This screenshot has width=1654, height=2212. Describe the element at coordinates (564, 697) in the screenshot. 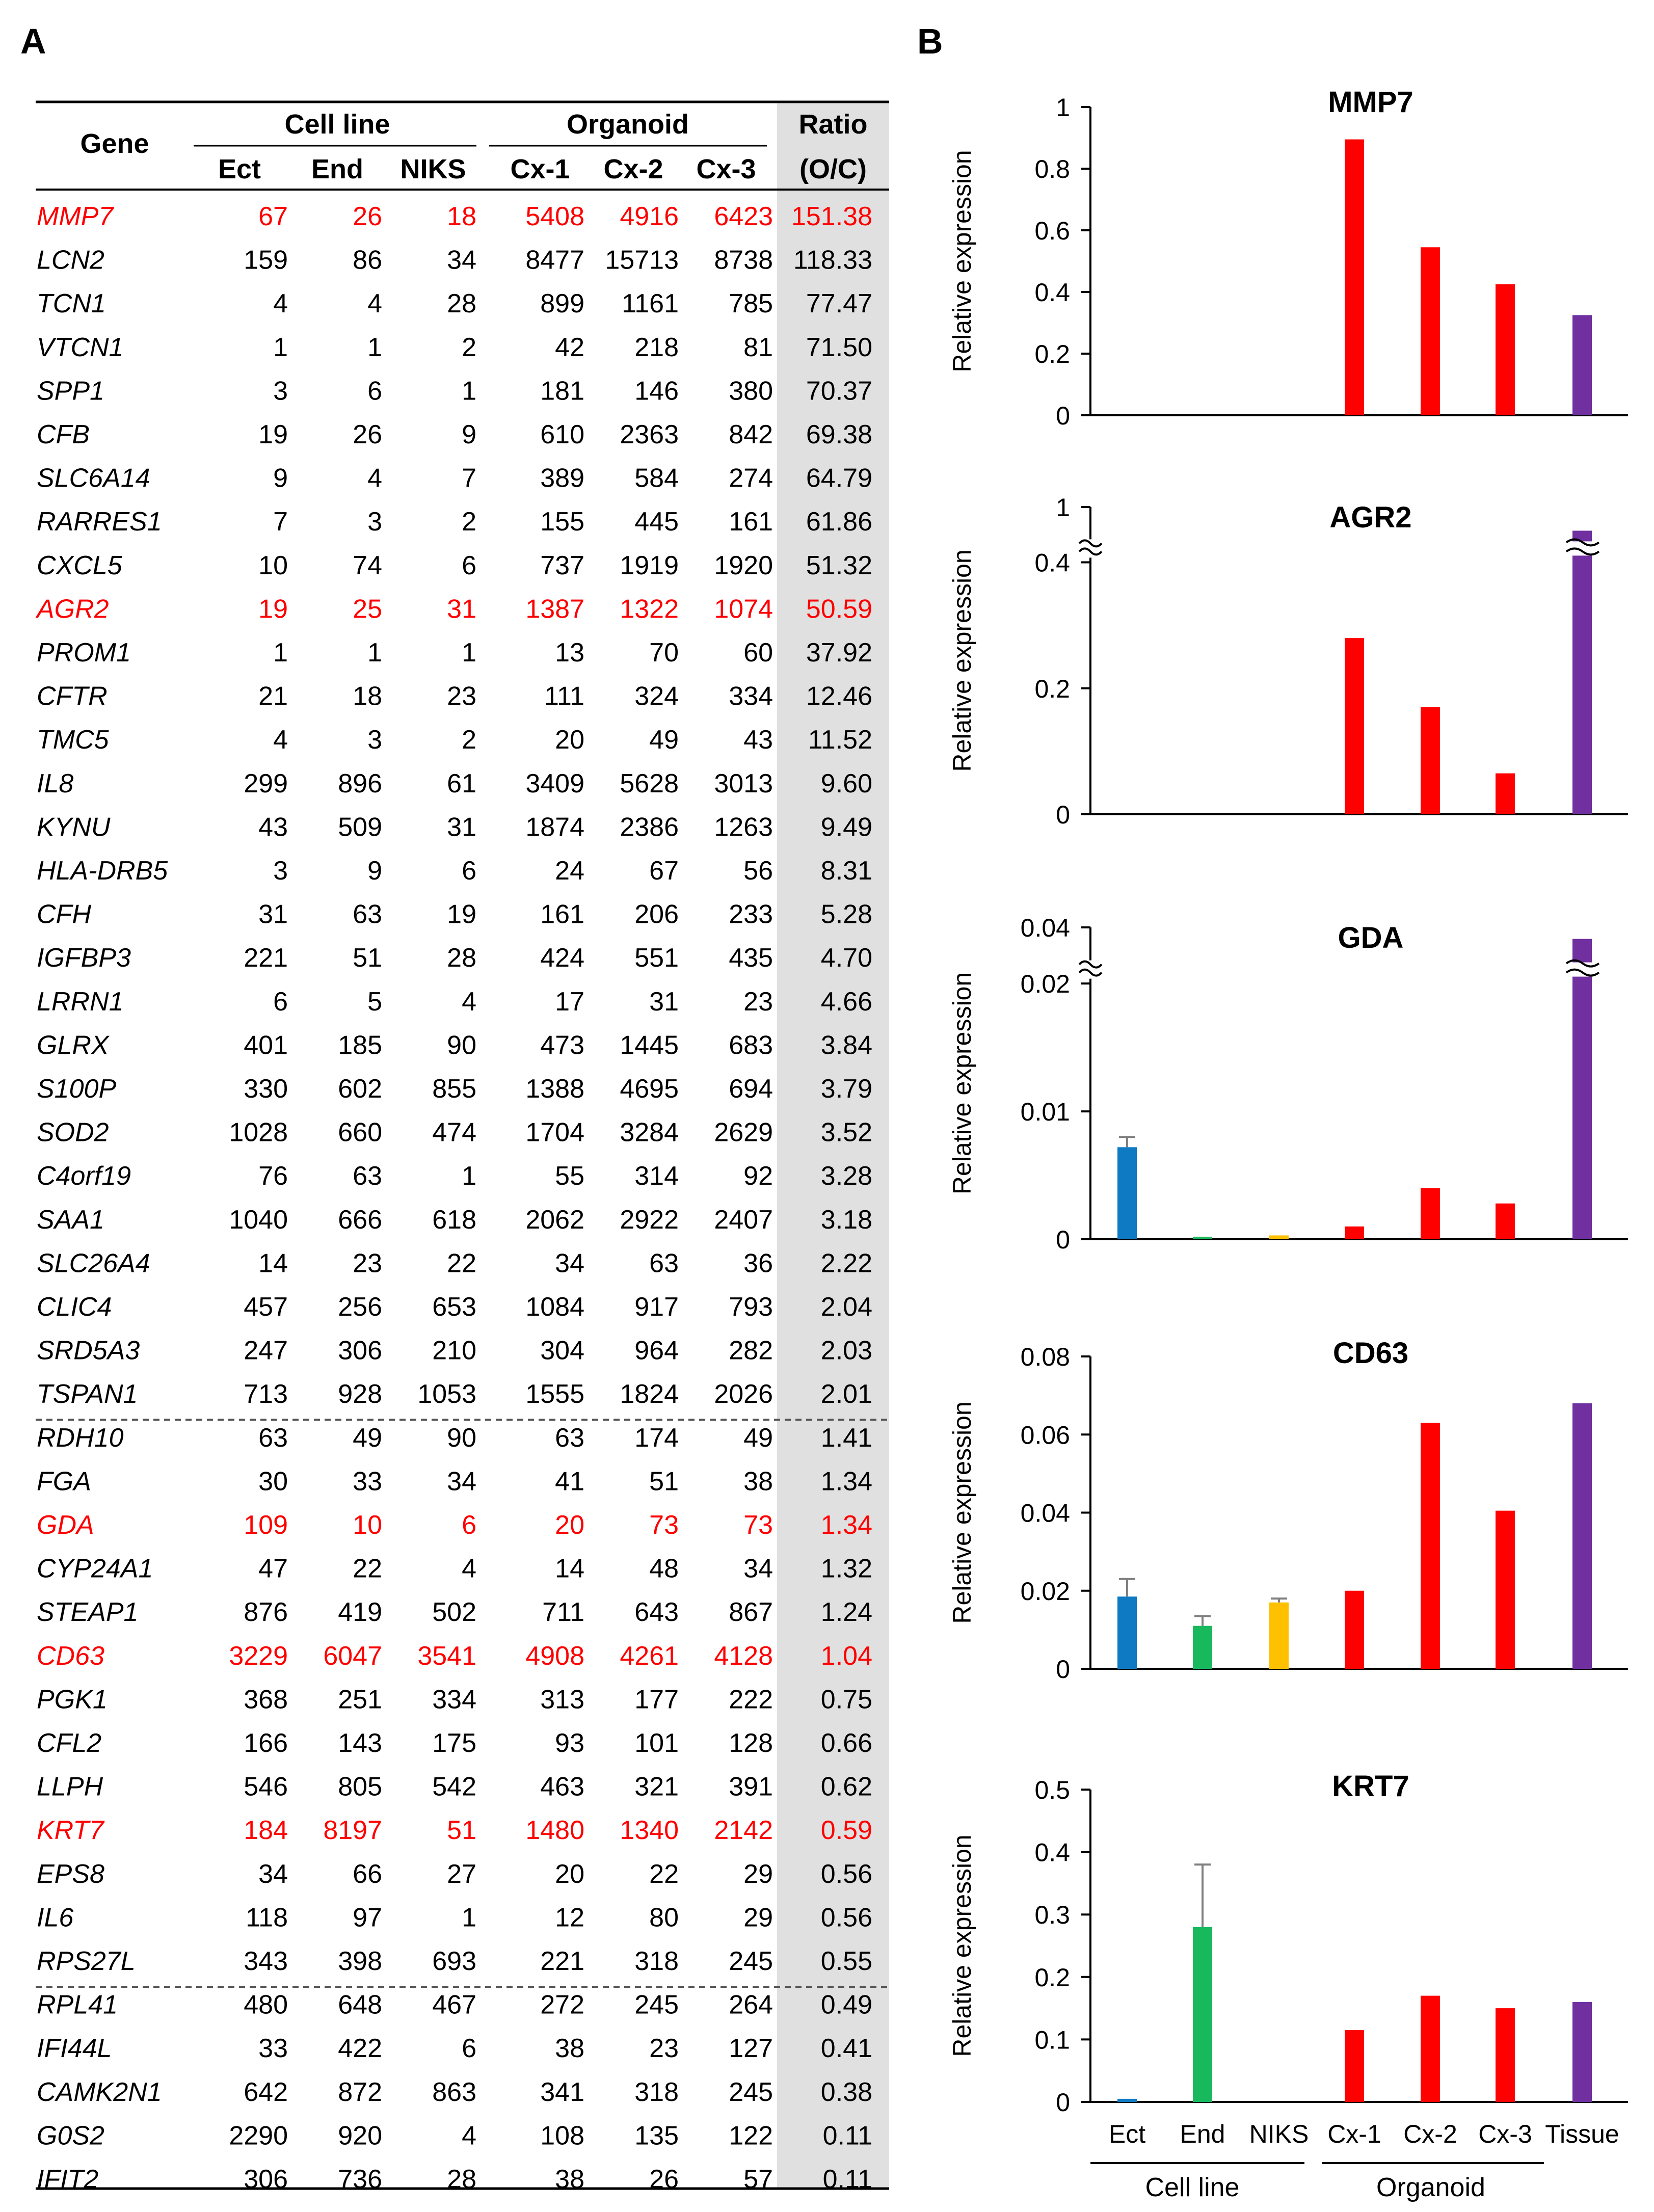

I see `table-cell: 111` at that location.